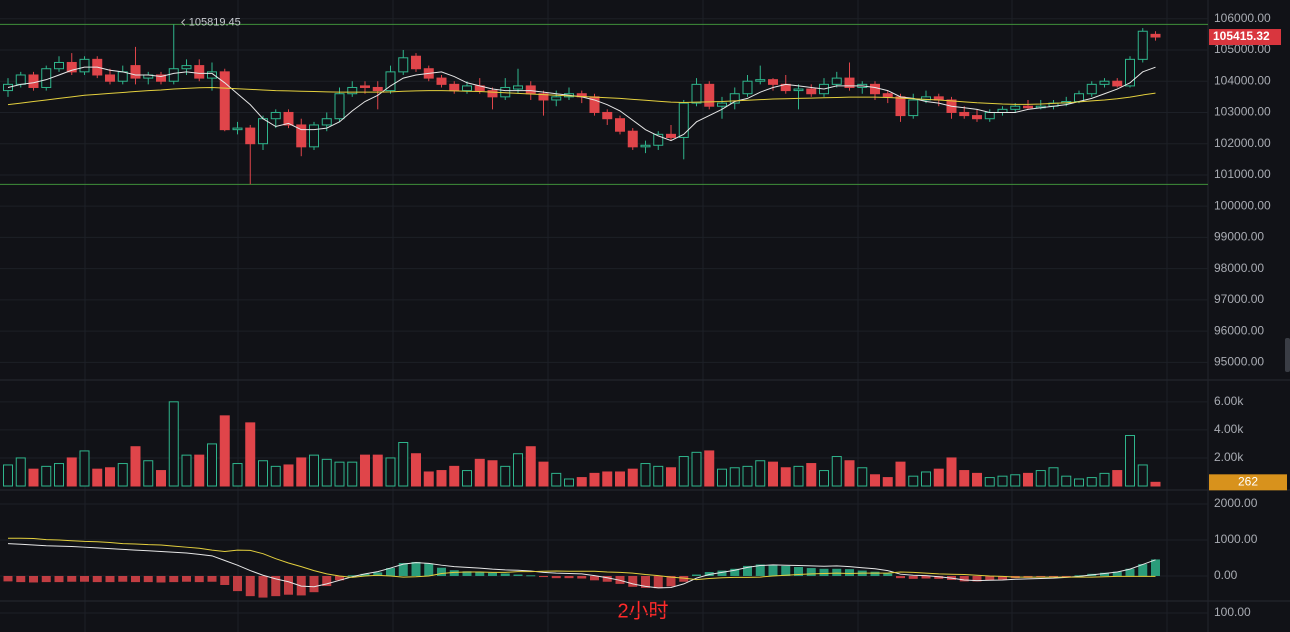 Image resolution: width=1290 pixels, height=632 pixels. What do you see at coordinates (1287, 355) in the screenshot?
I see `scroll-handle` at bounding box center [1287, 355].